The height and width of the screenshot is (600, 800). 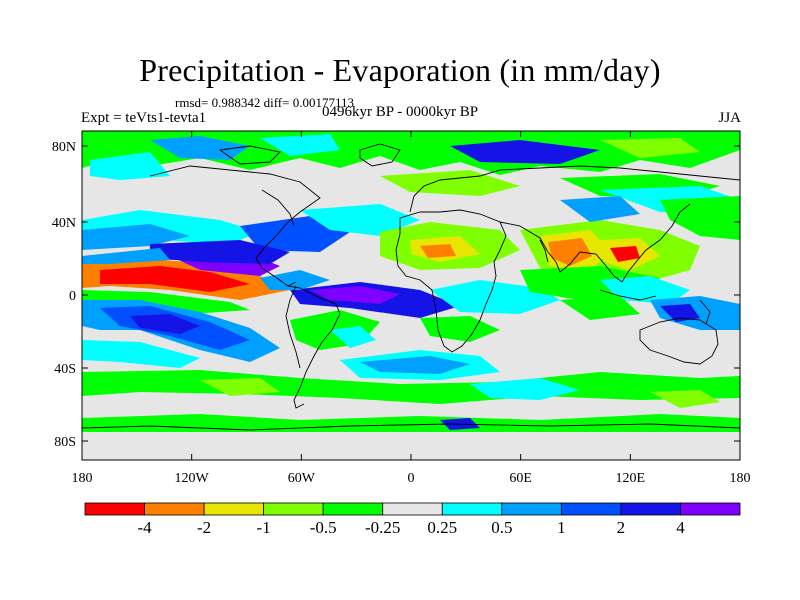 I want to click on colorbar, so click(x=412, y=509).